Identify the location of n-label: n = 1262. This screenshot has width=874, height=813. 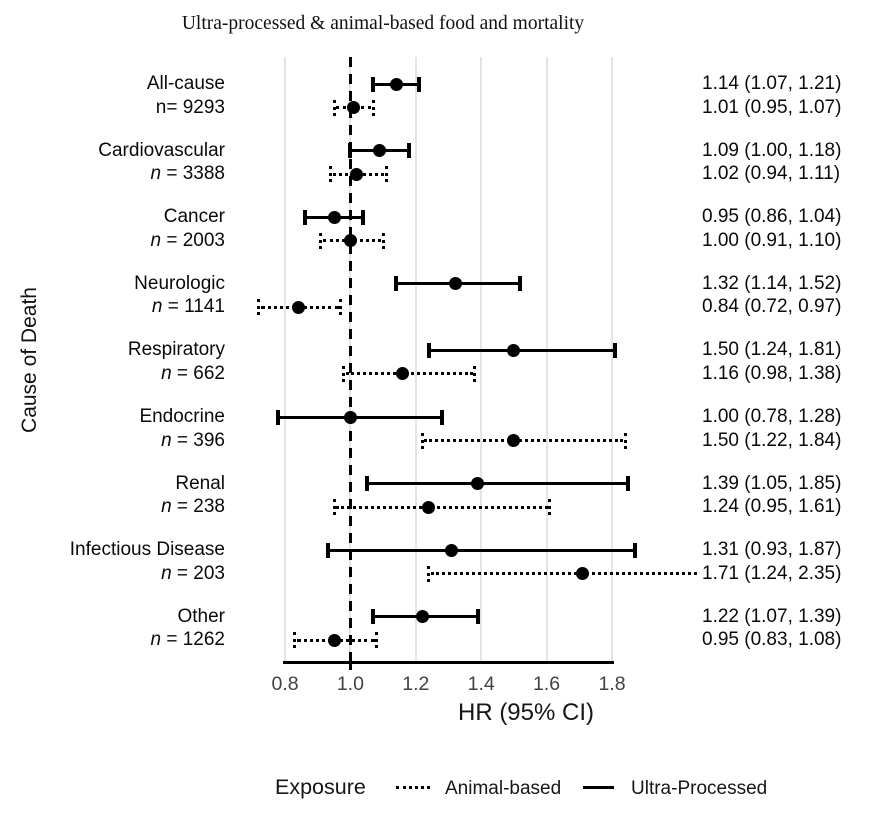
(188, 640).